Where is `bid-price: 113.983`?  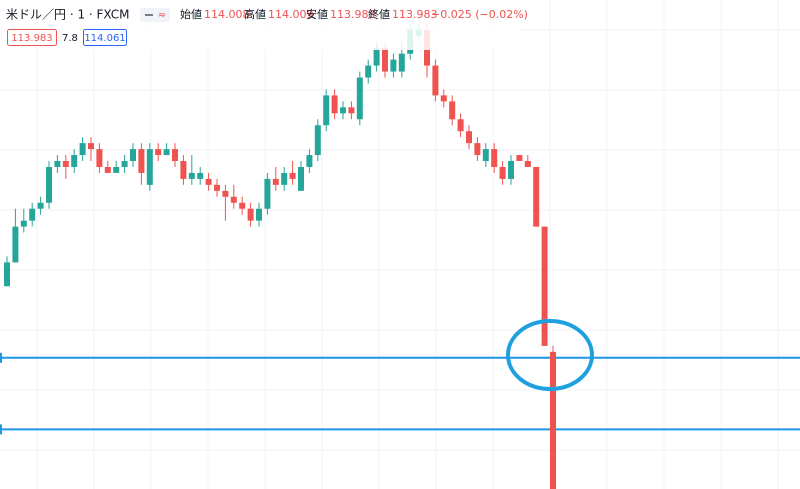 bid-price: 113.983 is located at coordinates (31, 38).